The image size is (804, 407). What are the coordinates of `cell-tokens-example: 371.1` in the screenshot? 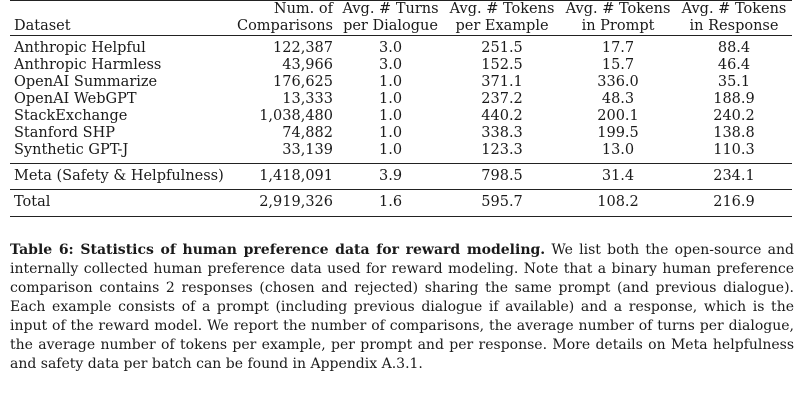 It's located at (502, 82).